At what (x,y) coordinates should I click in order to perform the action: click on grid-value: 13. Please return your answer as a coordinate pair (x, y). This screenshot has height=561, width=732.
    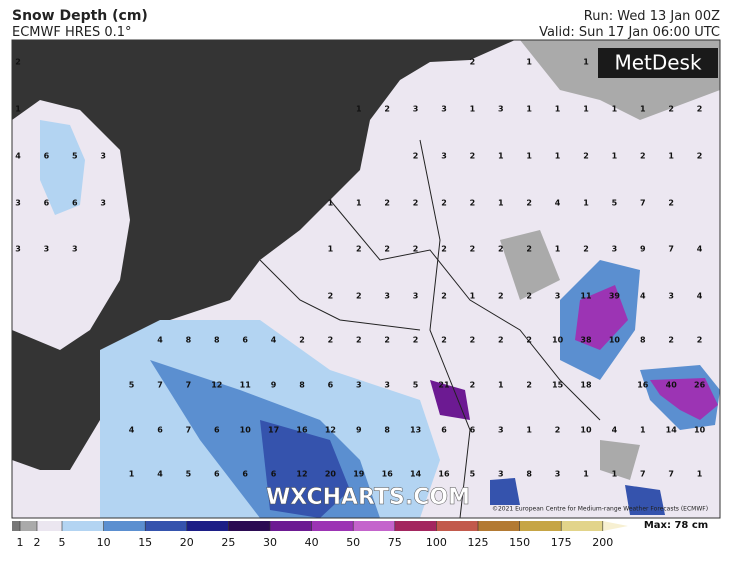
    Looking at the image, I should click on (415, 430).